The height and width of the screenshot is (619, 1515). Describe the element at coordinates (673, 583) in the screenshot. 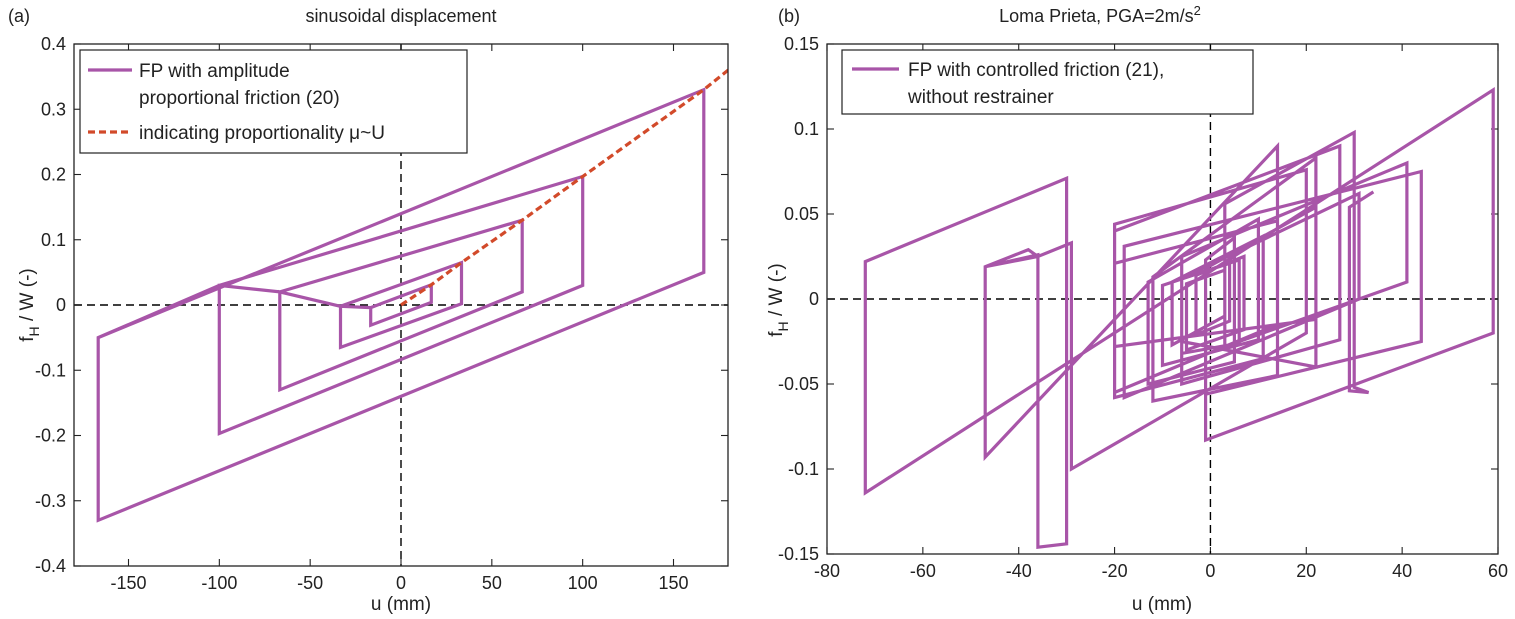

I see `x-tick-label: 150` at that location.